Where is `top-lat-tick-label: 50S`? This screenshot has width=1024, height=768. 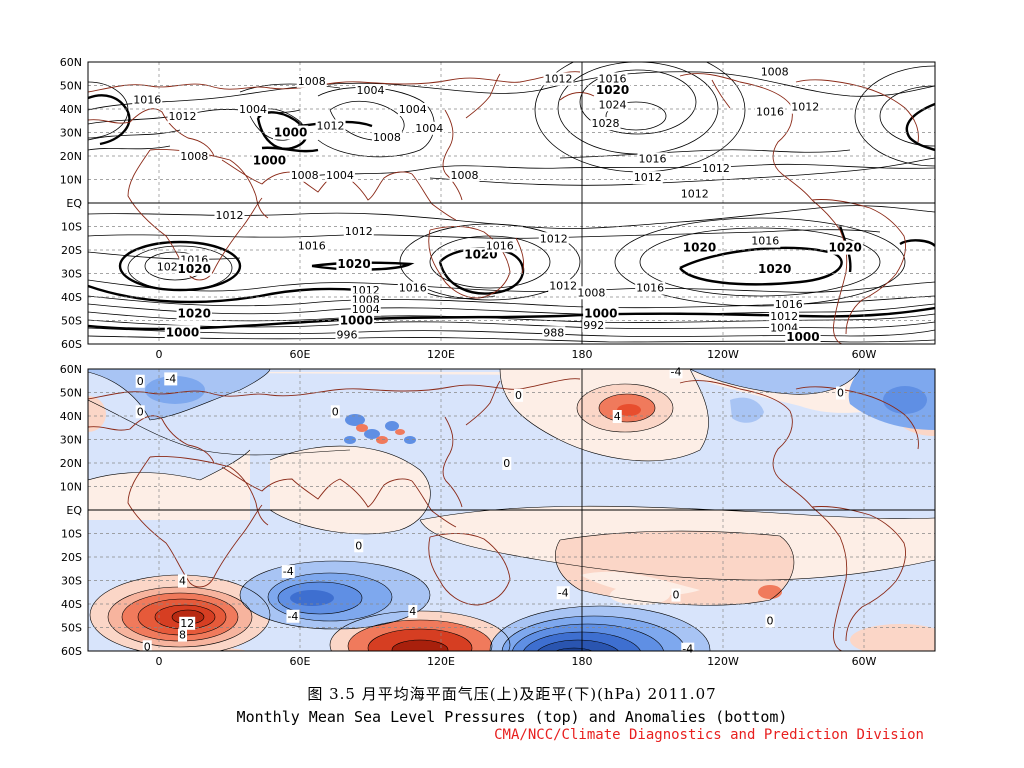
top-lat-tick-label: 50S is located at coordinates (71, 321).